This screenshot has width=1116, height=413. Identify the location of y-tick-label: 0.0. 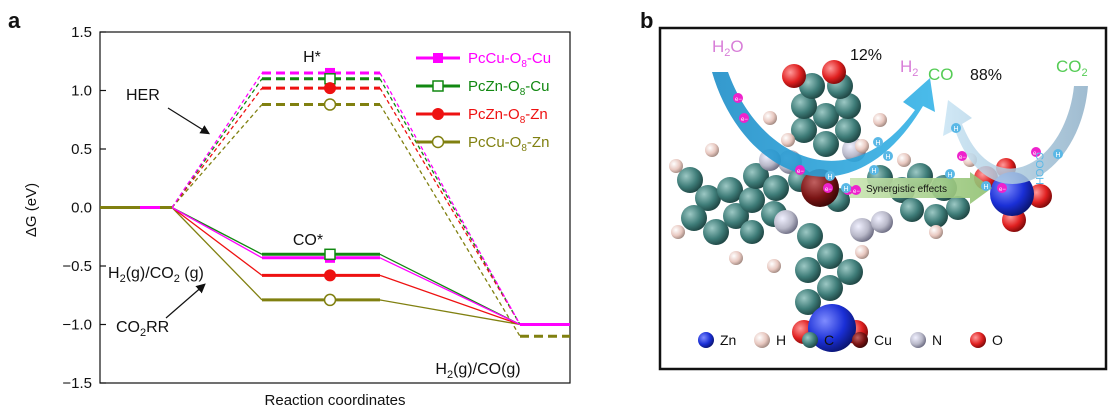
(81, 208).